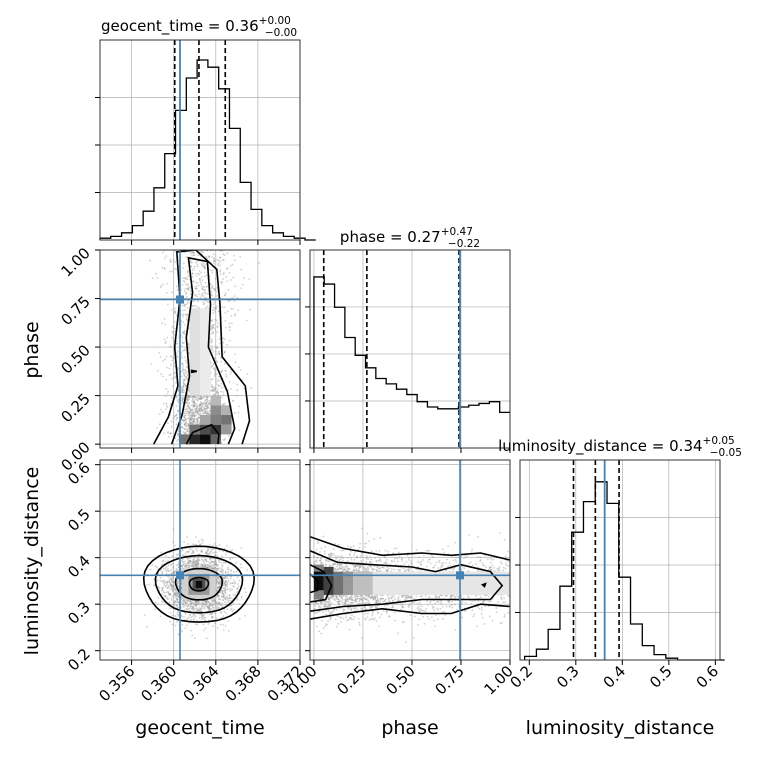  Describe the element at coordinates (201, 683) in the screenshot. I see `x-tick-label: 0.364` at that location.